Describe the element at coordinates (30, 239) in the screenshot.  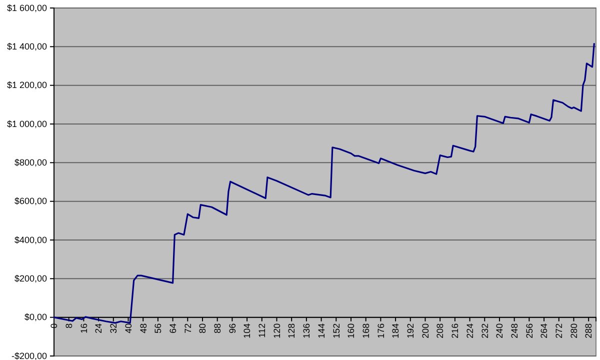
I see `y-tick-label: $400,00` at that location.